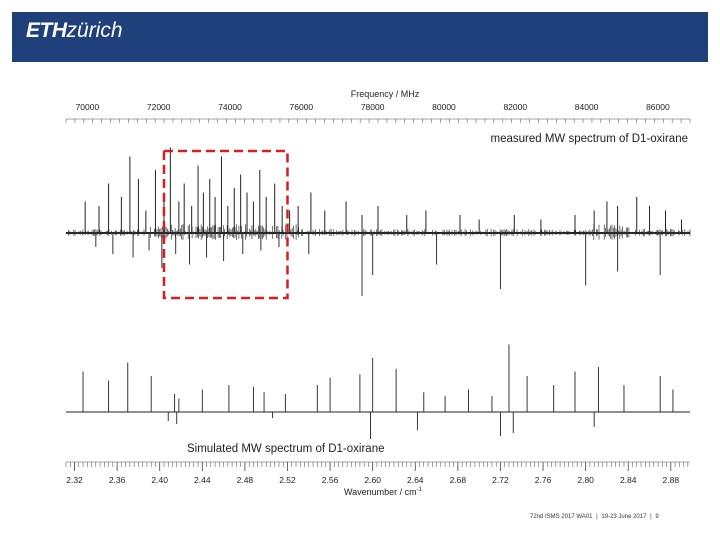 The width and height of the screenshot is (720, 540). What do you see at coordinates (543, 480) in the screenshot?
I see `bottom-tick-label: 2.76` at bounding box center [543, 480].